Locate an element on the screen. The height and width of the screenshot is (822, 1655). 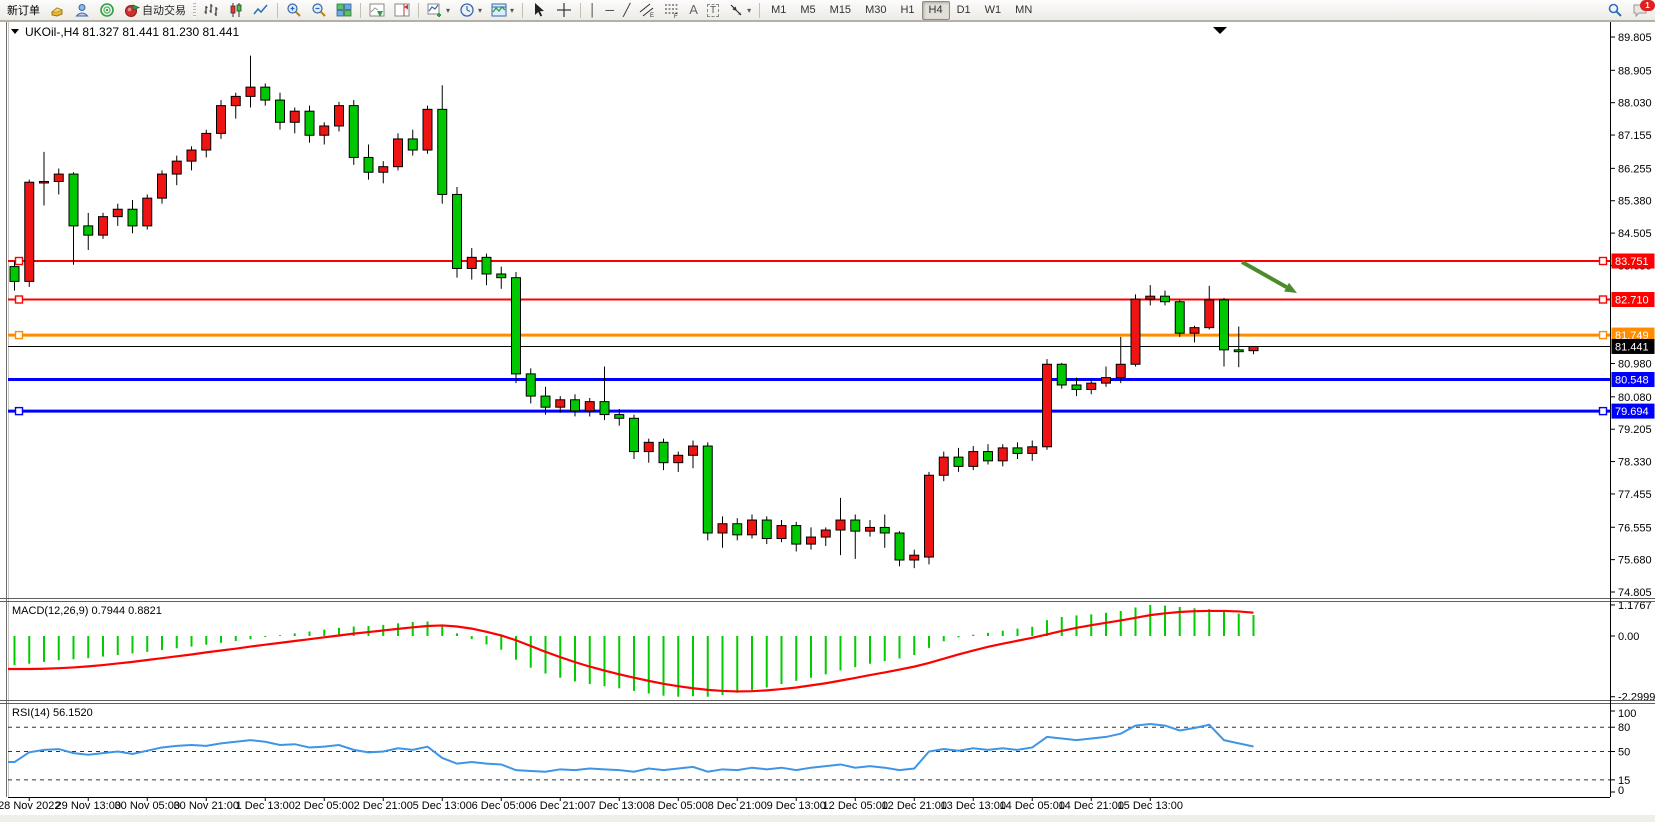
svg-text: 79.205 is located at coordinates (1635, 430).